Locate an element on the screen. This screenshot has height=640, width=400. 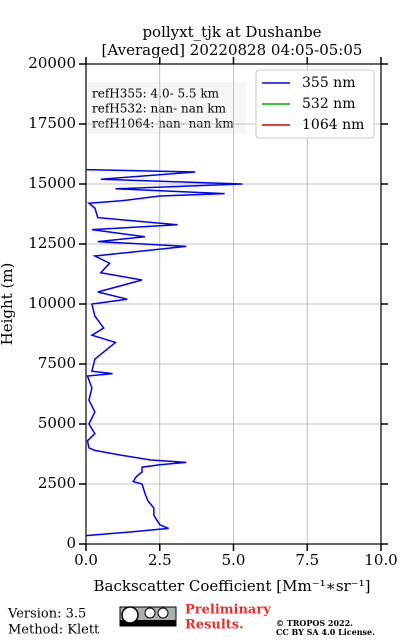
copyright: © TROPOS 2022. is located at coordinates (314, 623).